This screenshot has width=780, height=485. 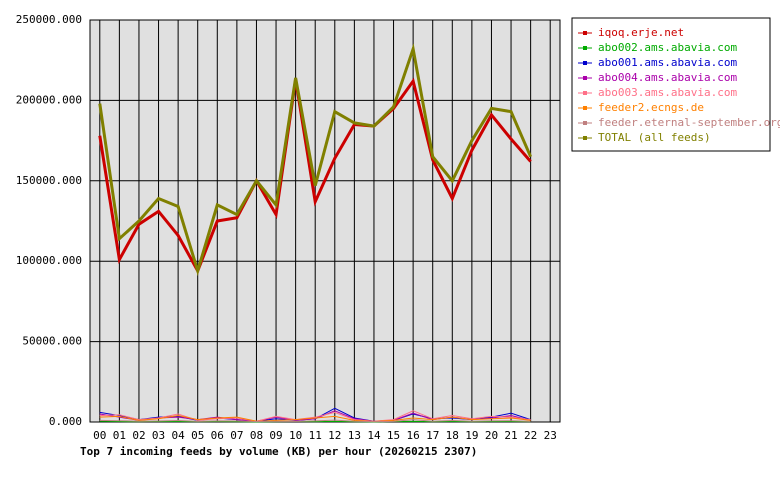 What do you see at coordinates (295, 435) in the screenshot?
I see `x-tick-label: 10` at bounding box center [295, 435].